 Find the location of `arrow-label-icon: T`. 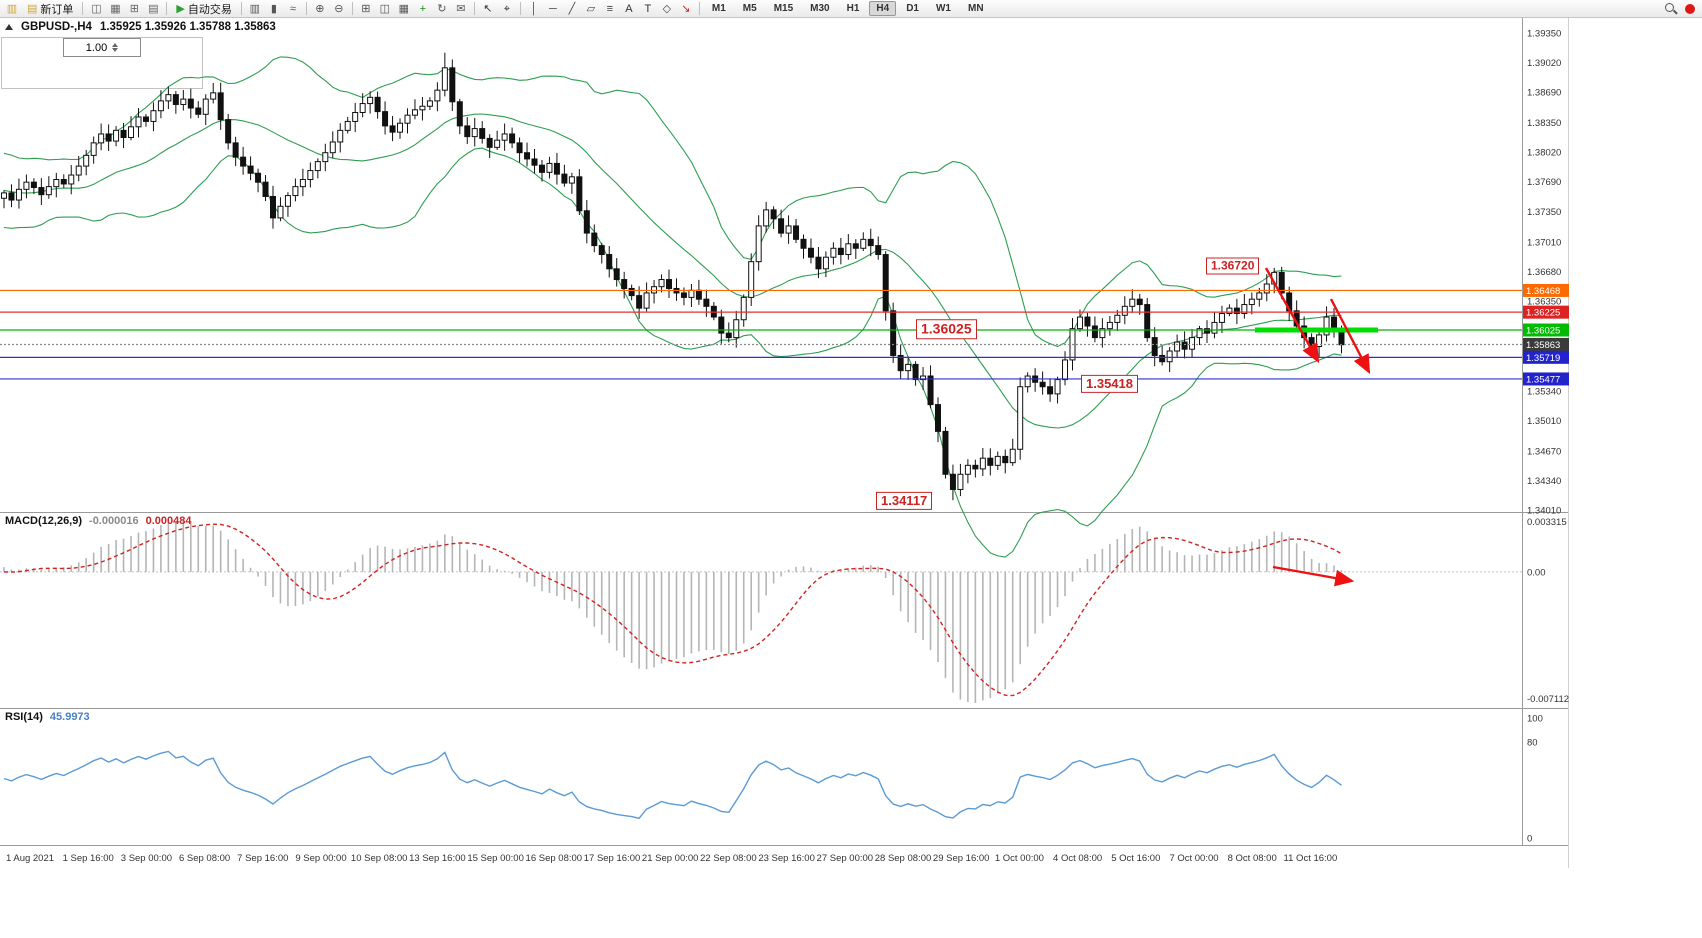

arrow-label-icon: T is located at coordinates (648, 9).